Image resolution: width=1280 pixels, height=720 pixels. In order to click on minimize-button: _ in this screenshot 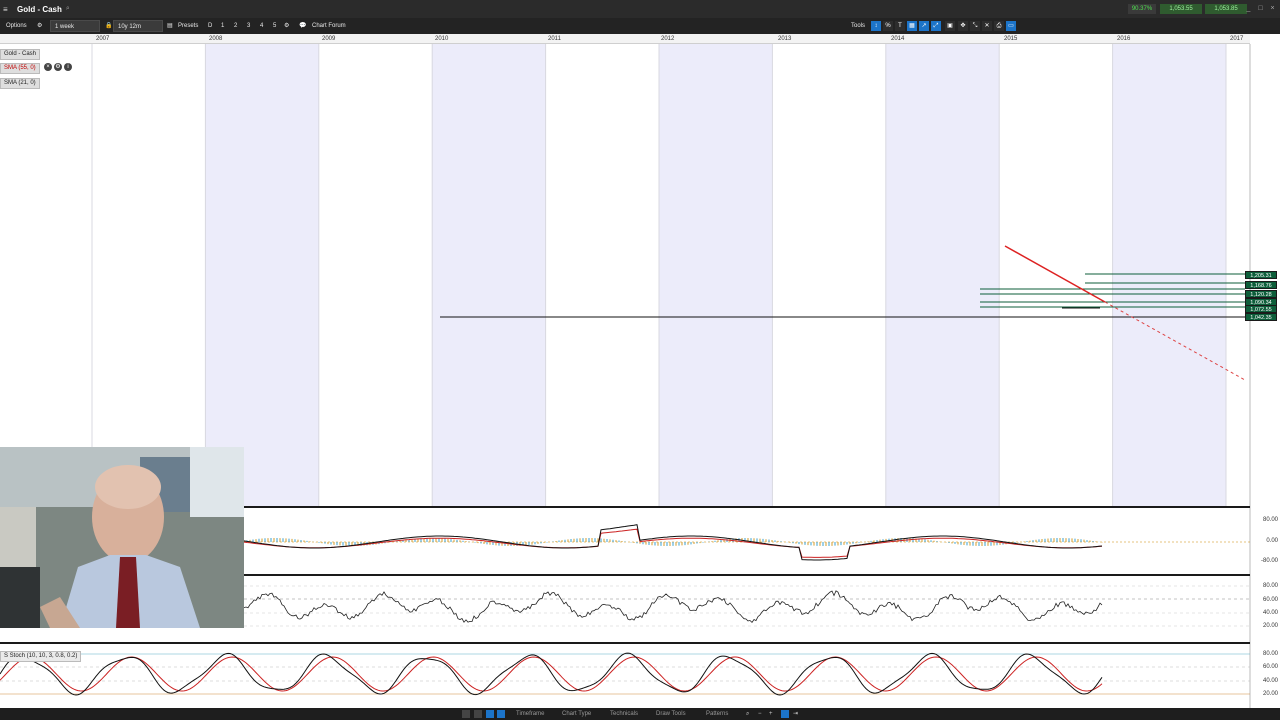, I will do `click(1248, 8)`.